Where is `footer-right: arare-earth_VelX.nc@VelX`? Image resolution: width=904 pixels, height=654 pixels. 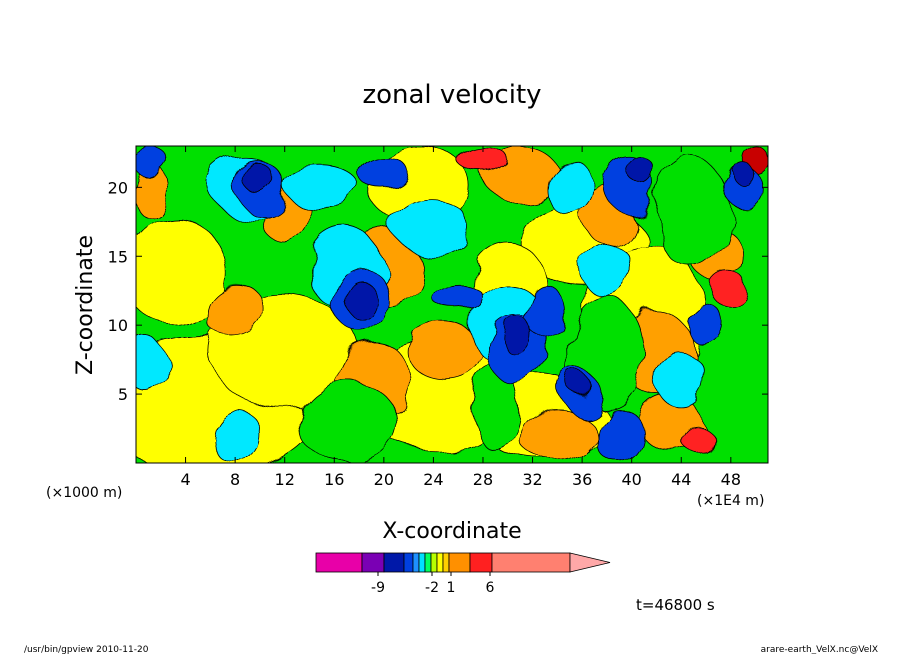 footer-right: arare-earth_VelX.nc@VelX is located at coordinates (819, 649).